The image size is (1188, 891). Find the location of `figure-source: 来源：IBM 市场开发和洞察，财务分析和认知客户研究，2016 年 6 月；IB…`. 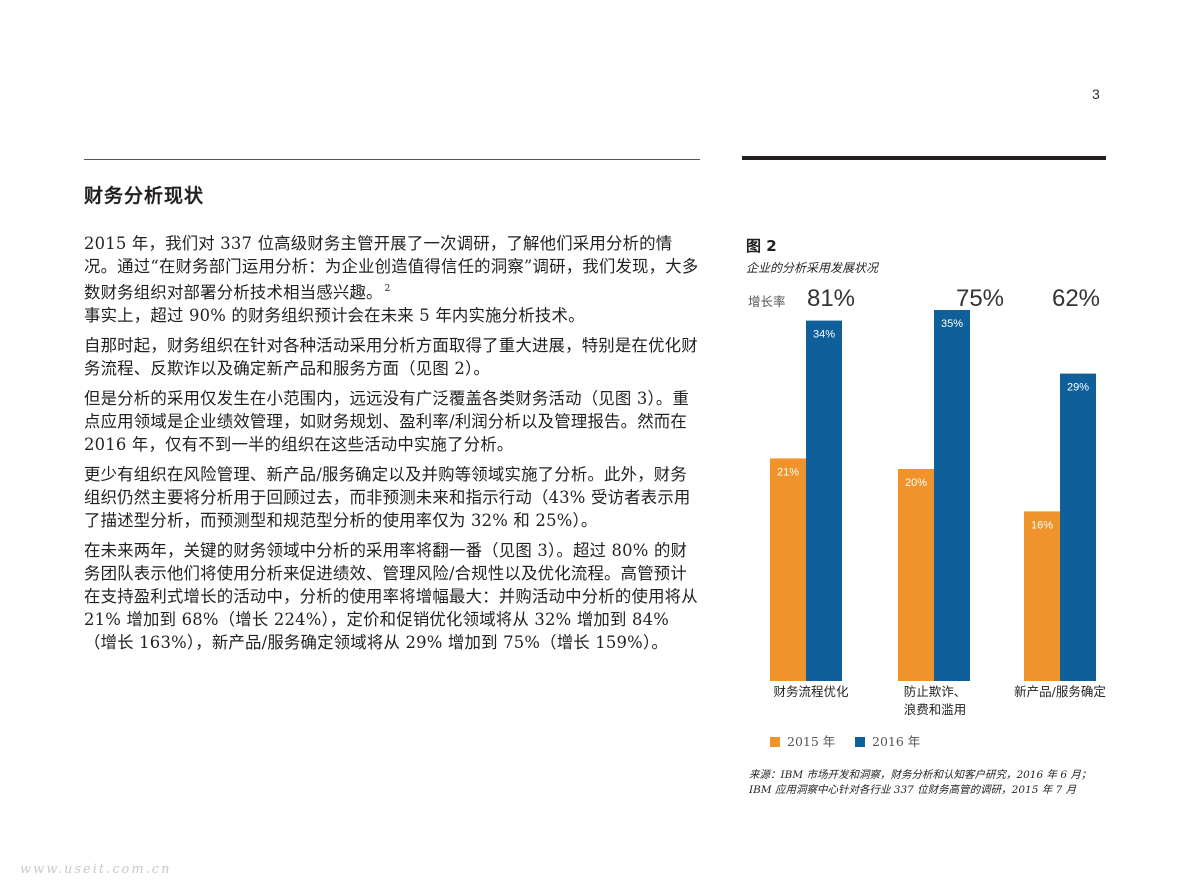

figure-source: 来源：IBM 市场开发和洞察，财务分析和认知客户研究，2016 年 6 月；IB… is located at coordinates (920, 782).